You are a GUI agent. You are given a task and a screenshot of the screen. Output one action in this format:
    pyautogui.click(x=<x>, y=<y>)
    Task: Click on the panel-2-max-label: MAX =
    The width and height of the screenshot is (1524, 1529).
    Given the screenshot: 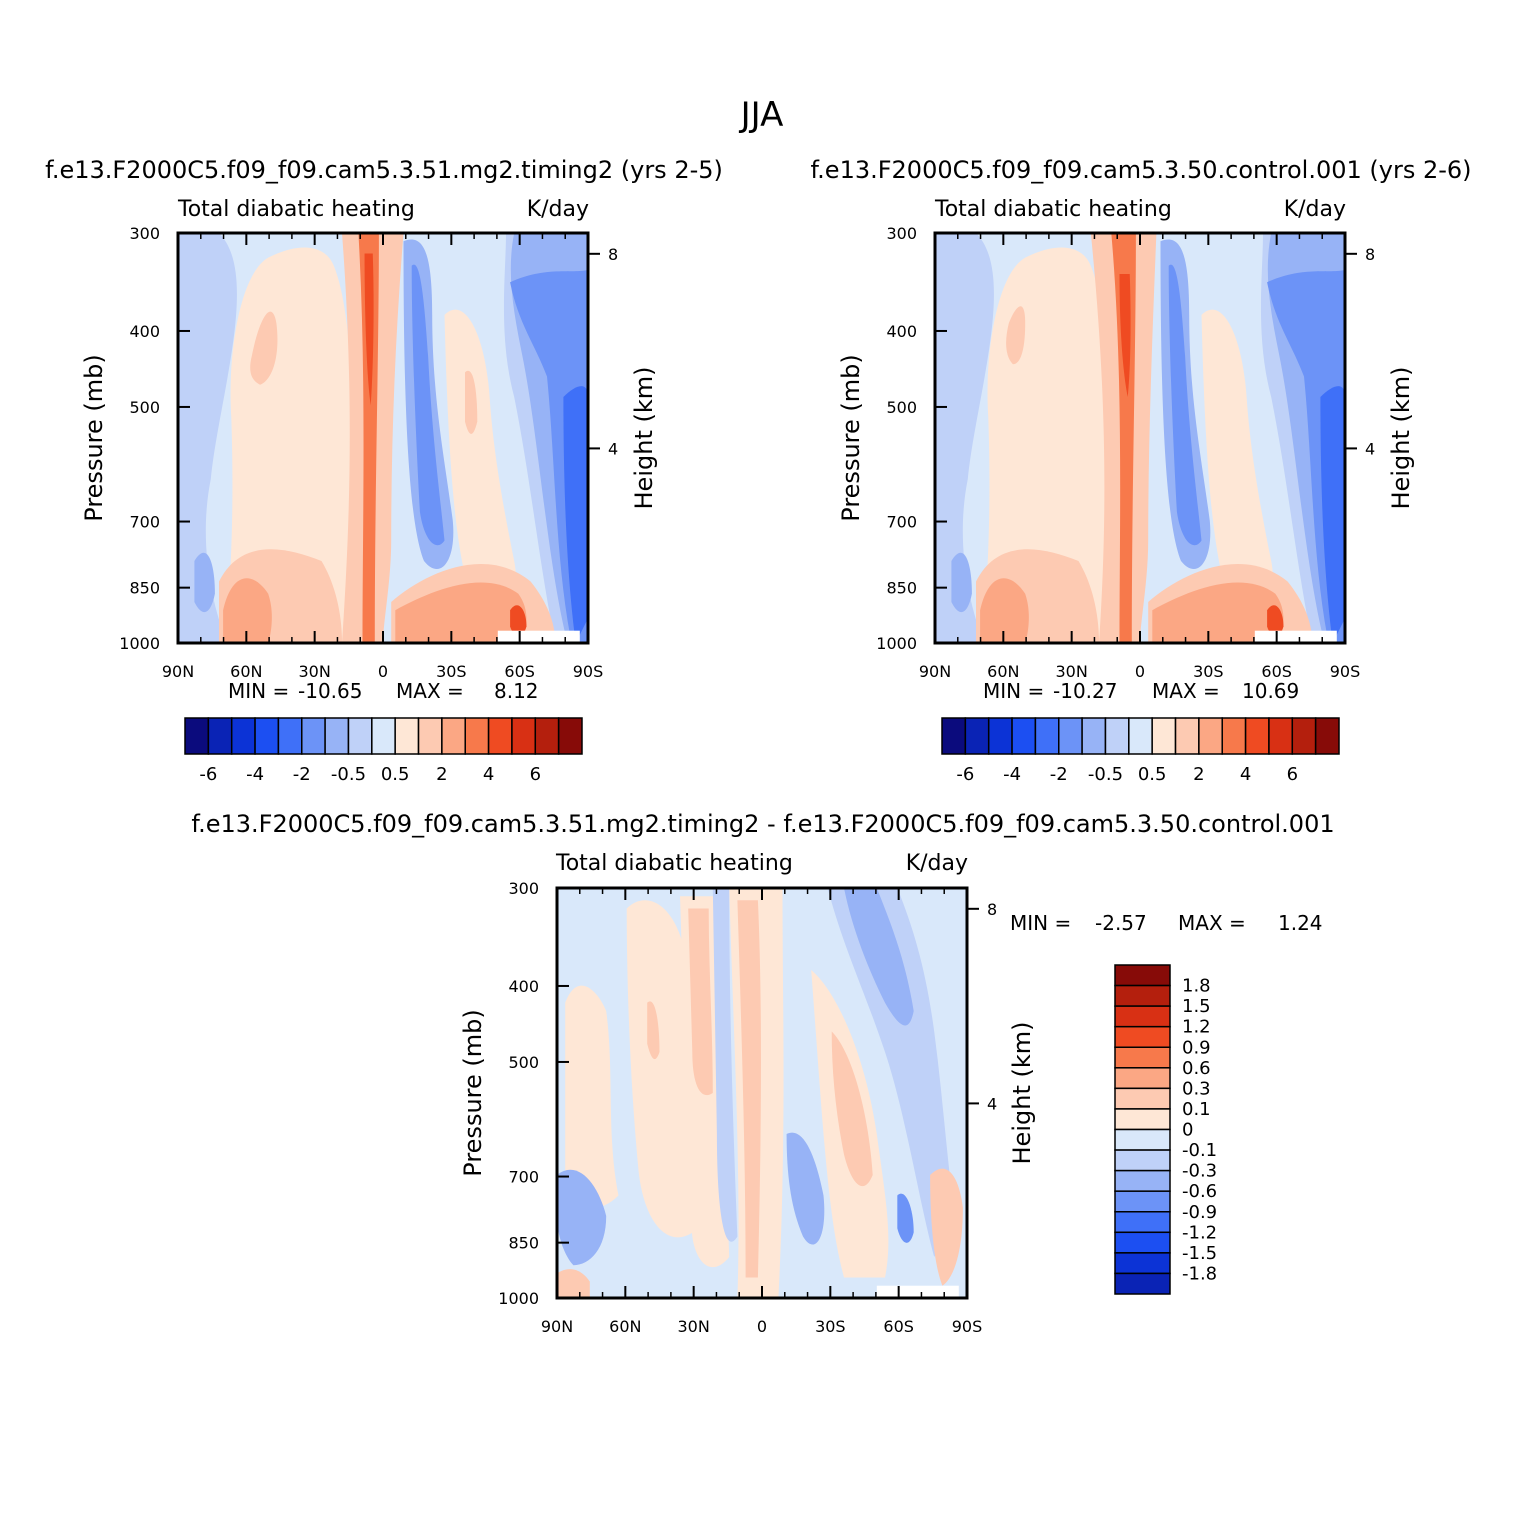 What is the action you would take?
    pyautogui.click(x=1186, y=691)
    